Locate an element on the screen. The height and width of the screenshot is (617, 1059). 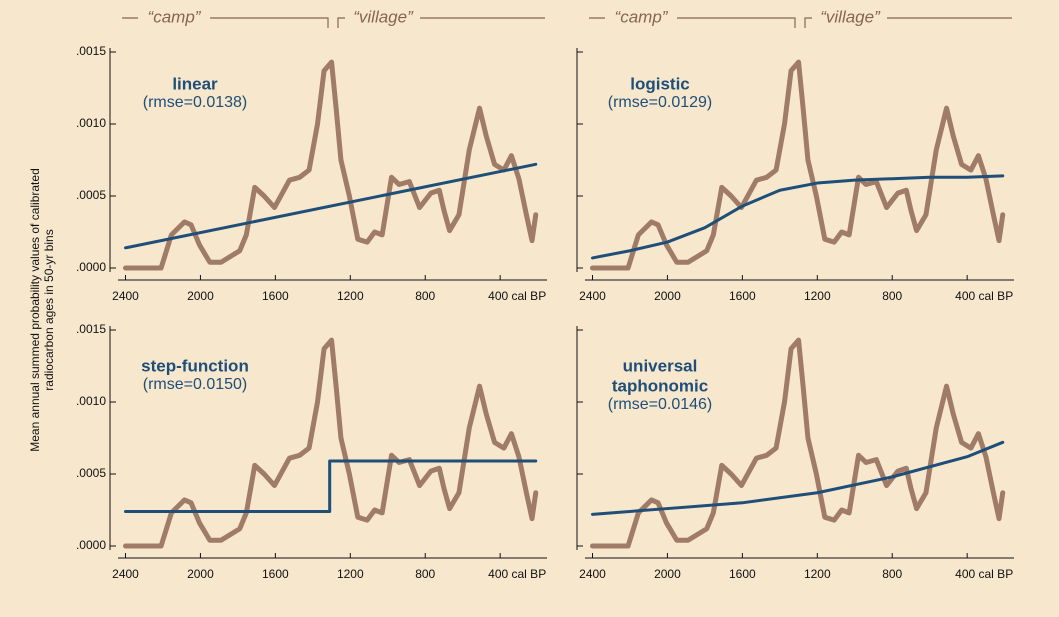
rmse-label: (rmse=0.0138) is located at coordinates (195, 102).